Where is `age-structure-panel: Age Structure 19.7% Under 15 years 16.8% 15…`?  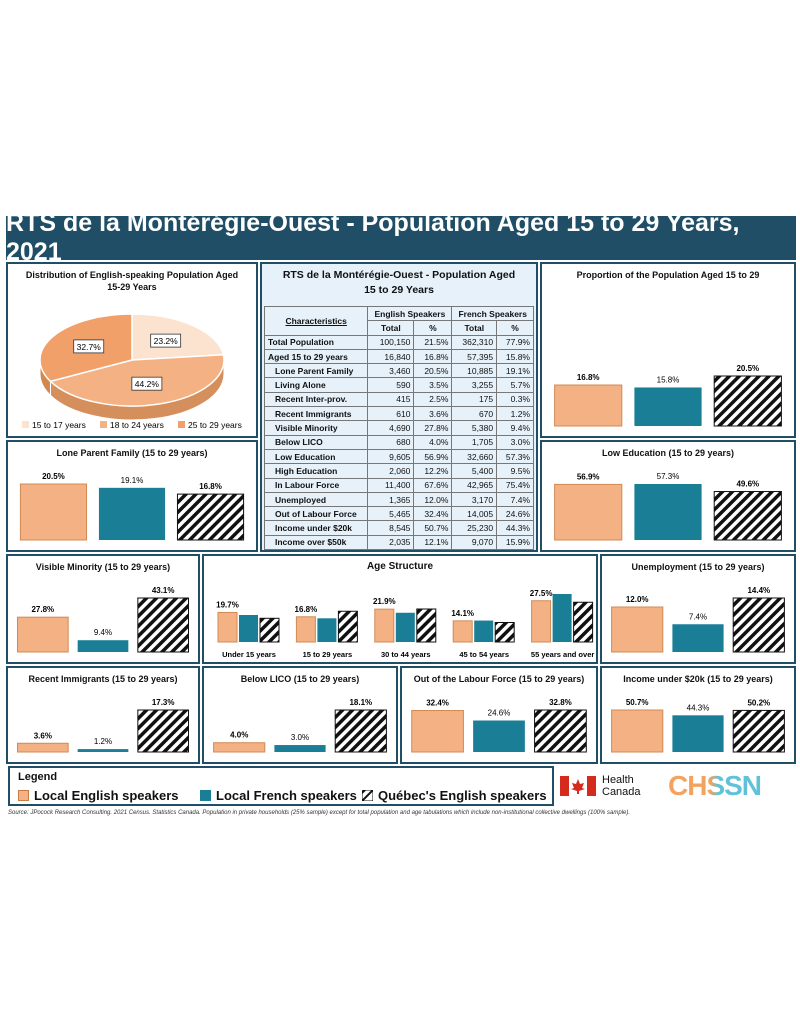
age-structure-panel: Age Structure 19.7% Under 15 years 16.8% 15… is located at coordinates (400, 609).